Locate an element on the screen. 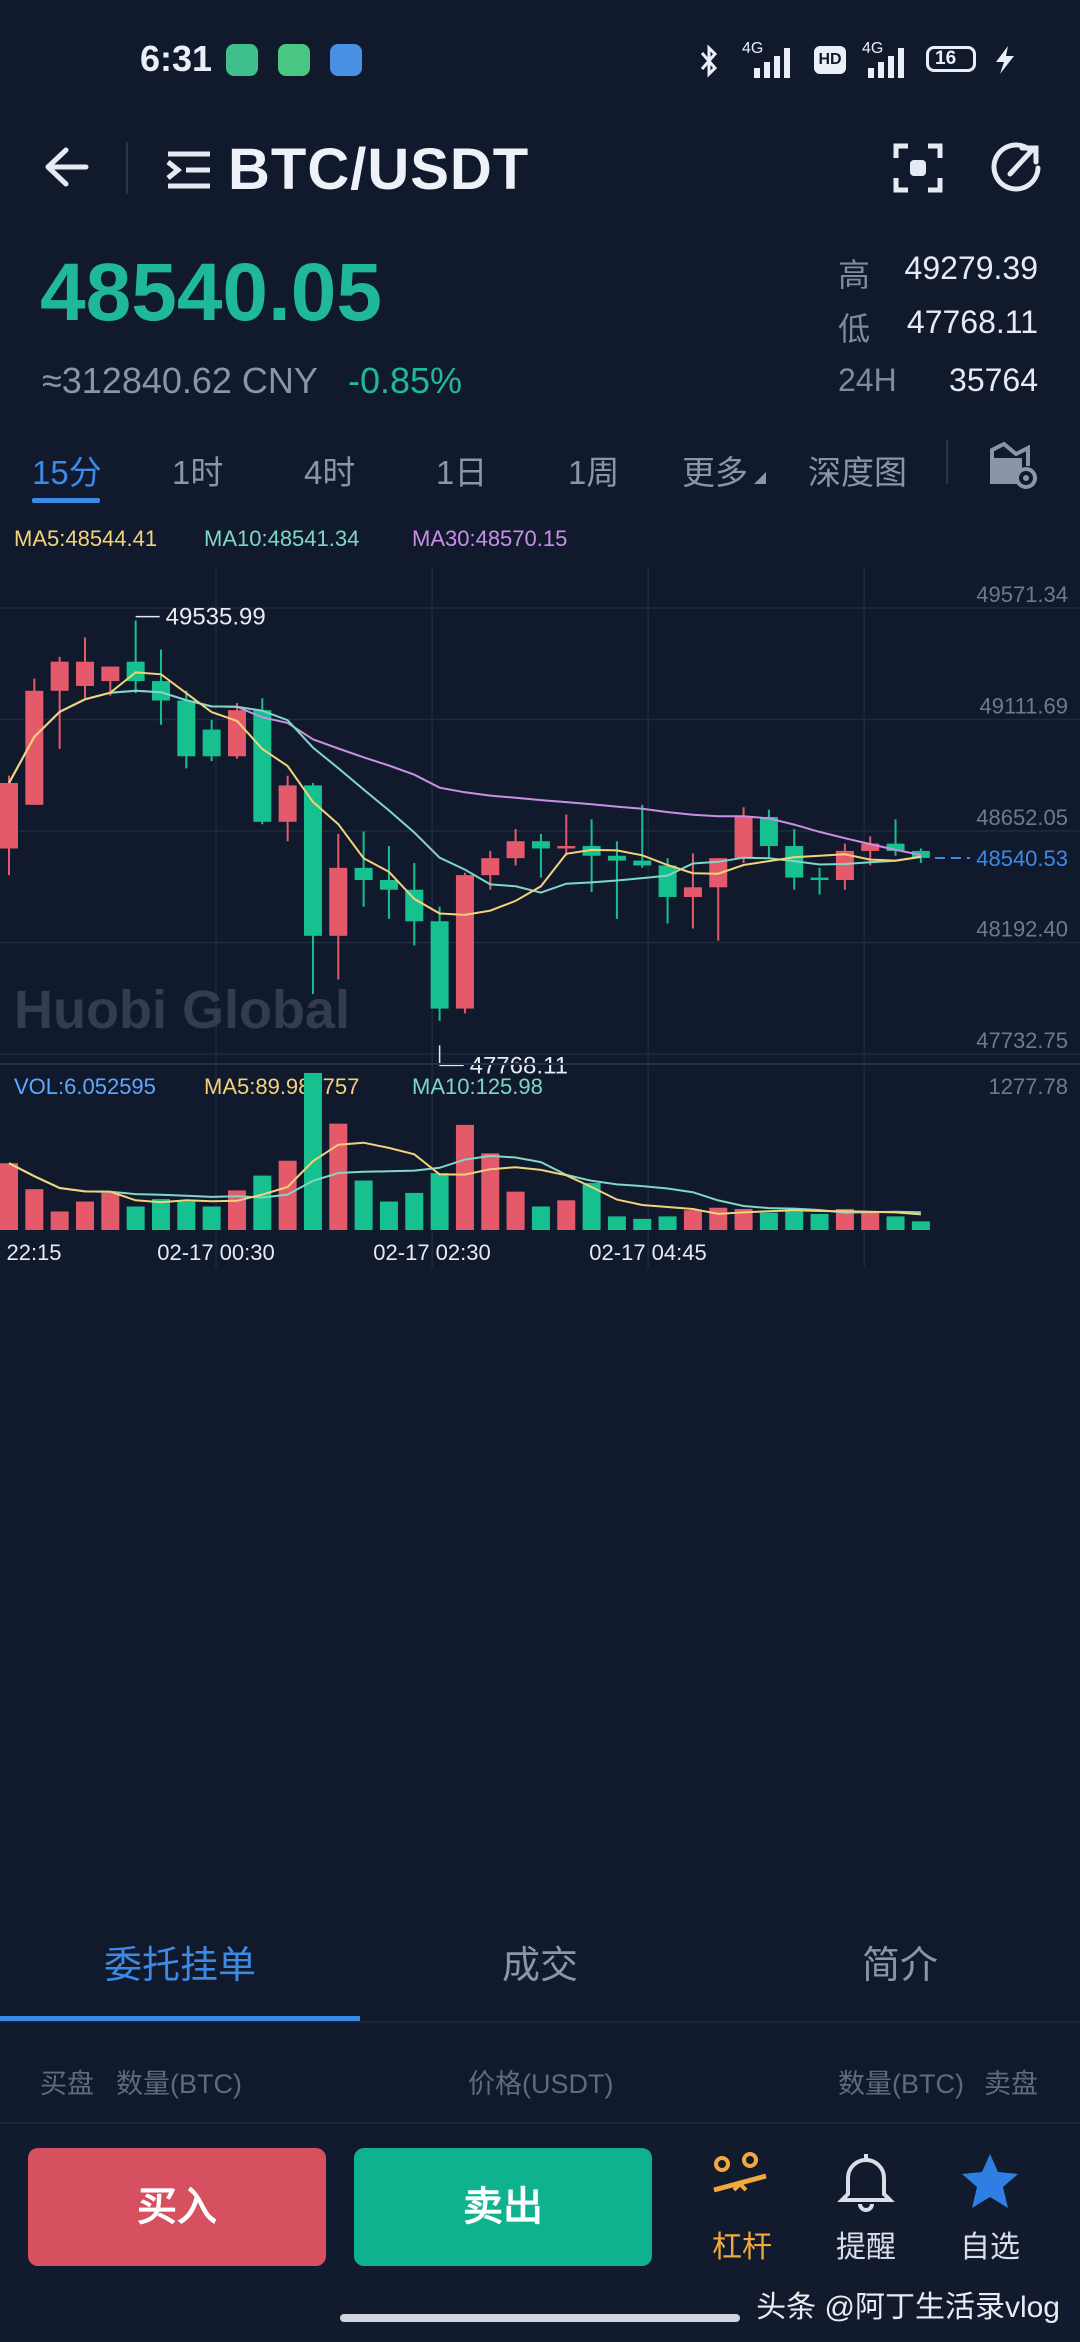 The image size is (1080, 2342). chart-settings-icon is located at coordinates (1013, 465).